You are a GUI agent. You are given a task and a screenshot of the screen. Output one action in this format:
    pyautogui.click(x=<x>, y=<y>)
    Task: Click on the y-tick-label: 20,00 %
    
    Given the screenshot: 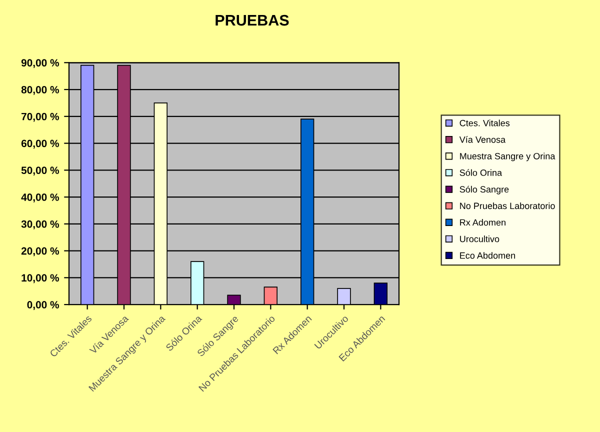 What is the action you would take?
    pyautogui.click(x=40, y=251)
    